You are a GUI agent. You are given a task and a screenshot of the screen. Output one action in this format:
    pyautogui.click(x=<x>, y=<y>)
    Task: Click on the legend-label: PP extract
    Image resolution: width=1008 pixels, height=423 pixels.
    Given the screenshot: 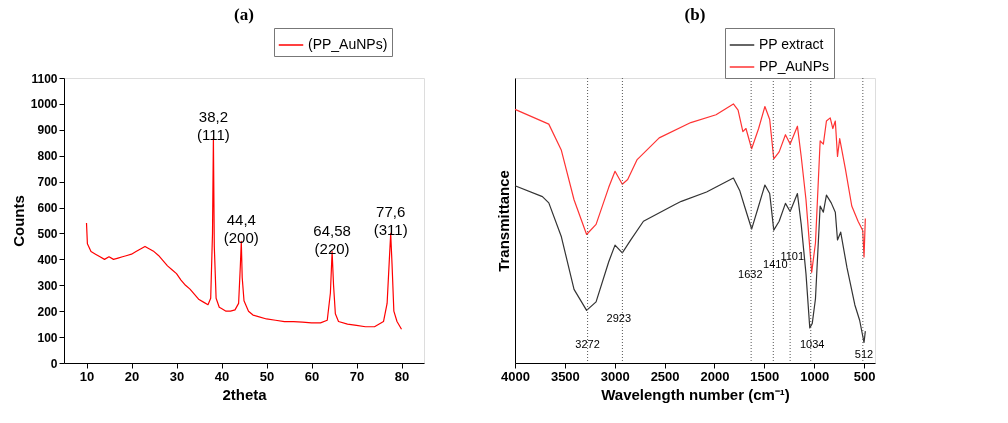 What is the action you would take?
    pyautogui.click(x=791, y=44)
    